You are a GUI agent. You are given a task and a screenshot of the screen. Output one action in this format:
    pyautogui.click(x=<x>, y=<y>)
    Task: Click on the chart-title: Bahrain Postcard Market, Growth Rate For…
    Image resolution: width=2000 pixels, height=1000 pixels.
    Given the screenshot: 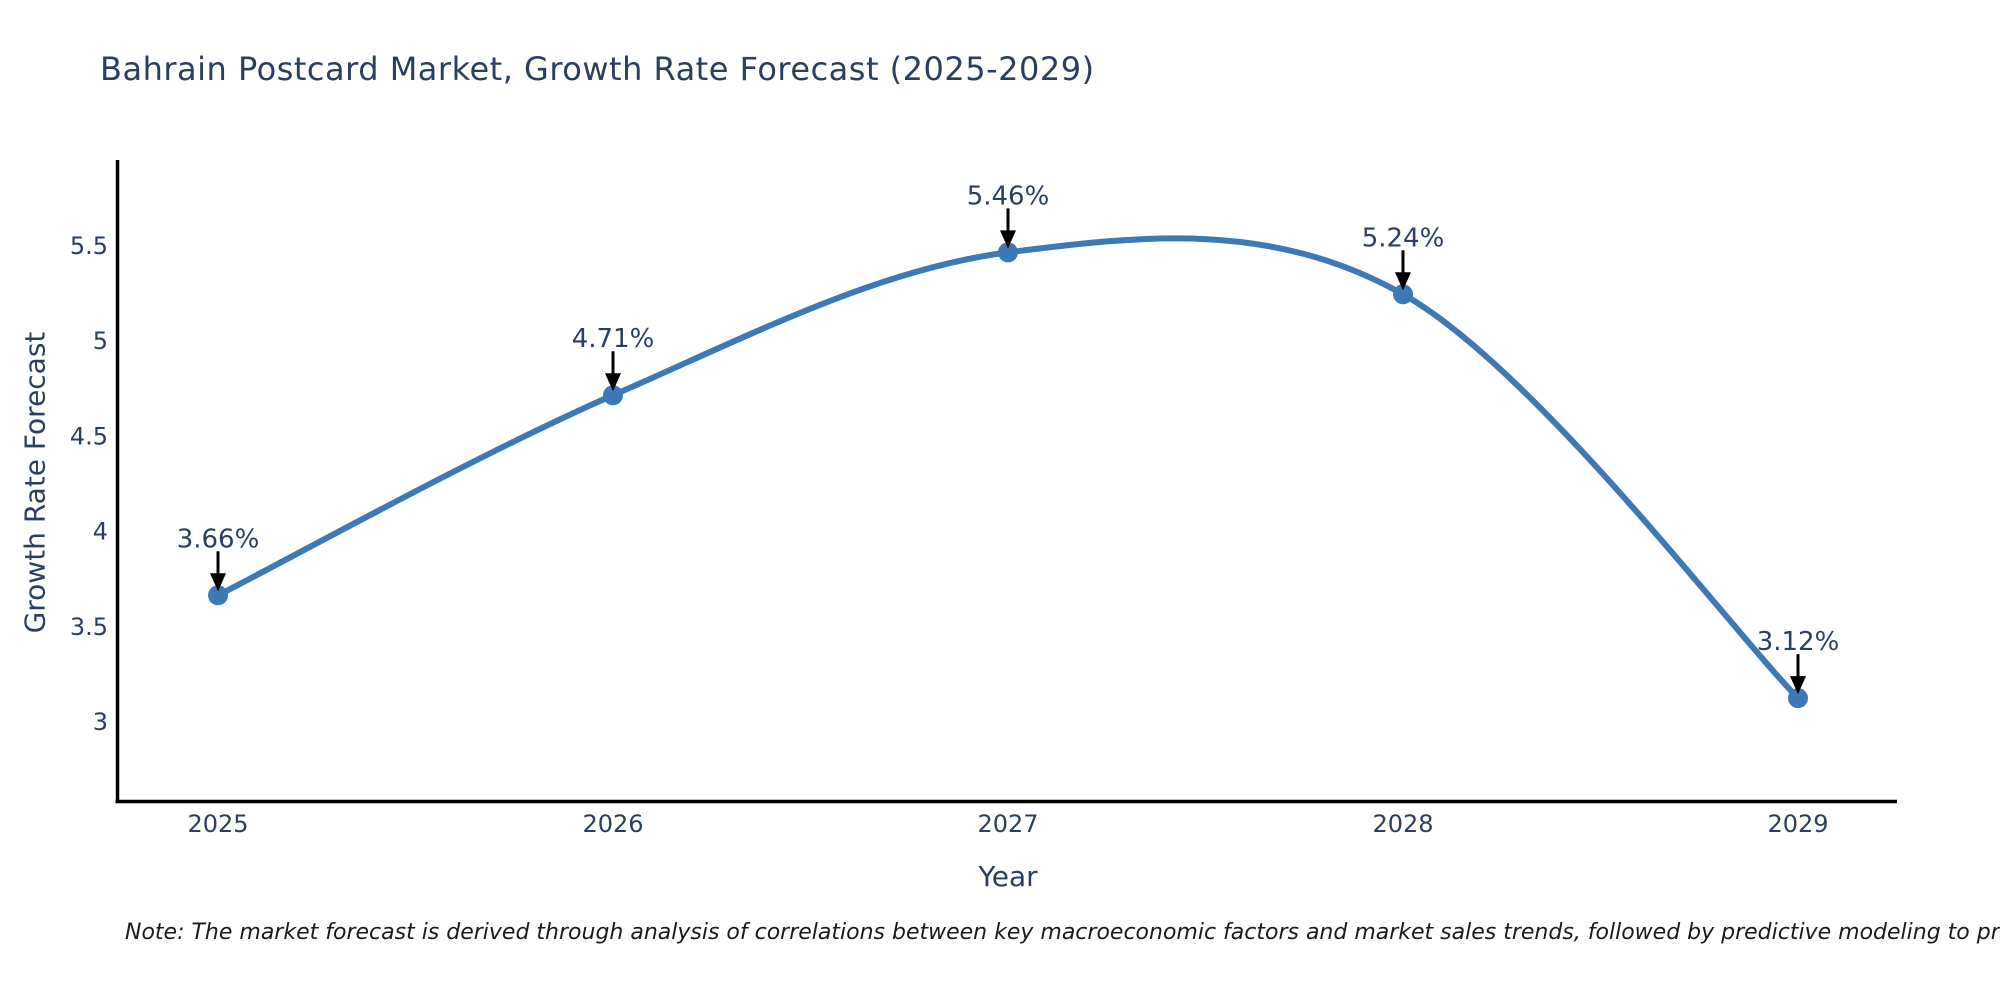 What is the action you would take?
    pyautogui.click(x=597, y=69)
    